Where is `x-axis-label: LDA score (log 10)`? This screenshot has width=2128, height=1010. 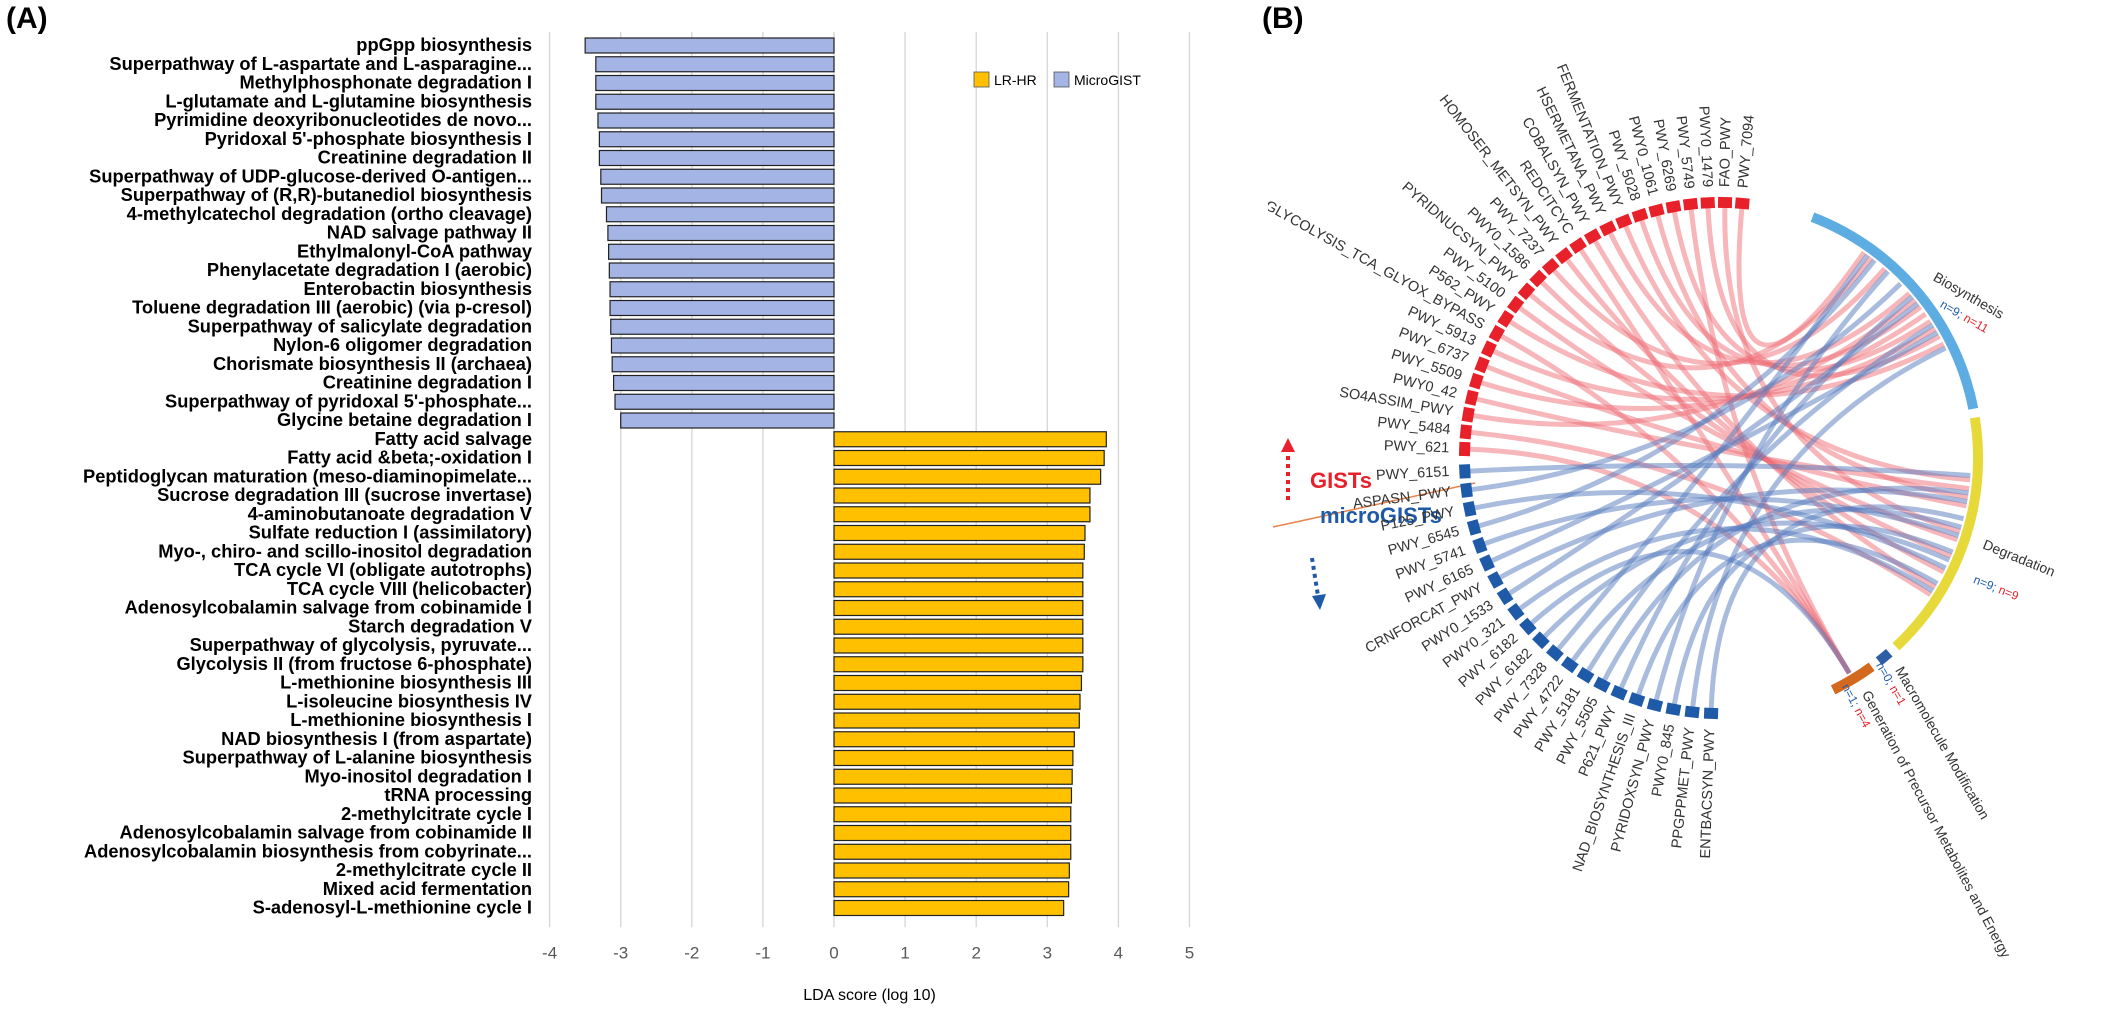
x-axis-label: LDA score (log 10) is located at coordinates (869, 995).